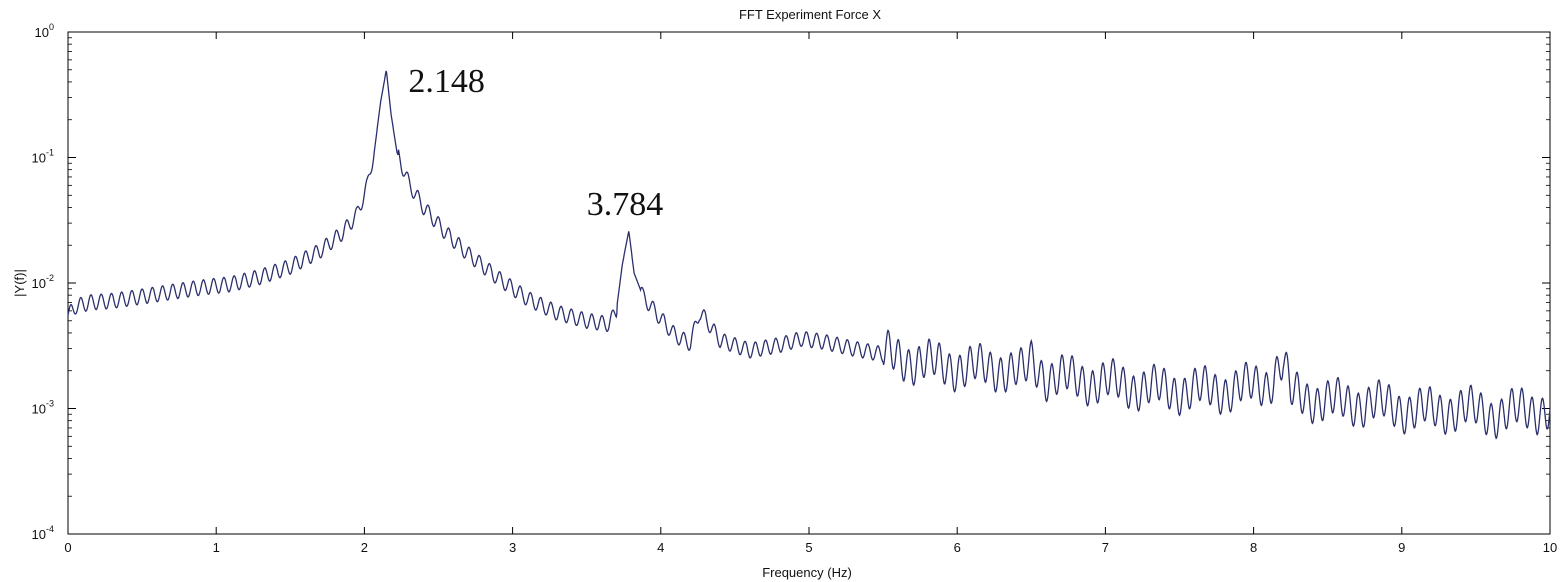  What do you see at coordinates (660, 547) in the screenshot?
I see `x-tick-label: 4` at bounding box center [660, 547].